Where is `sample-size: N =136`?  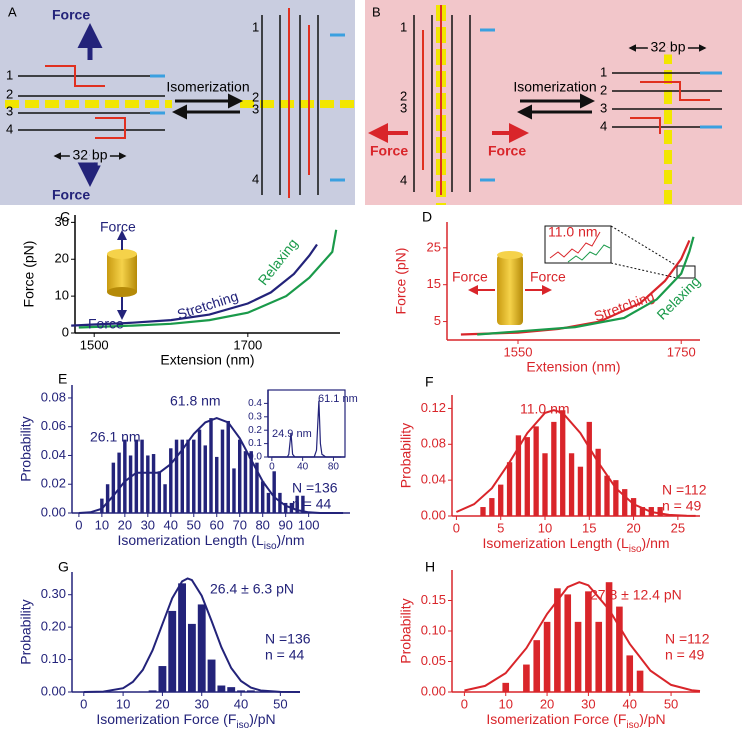
sample-size: N =136 is located at coordinates (315, 488).